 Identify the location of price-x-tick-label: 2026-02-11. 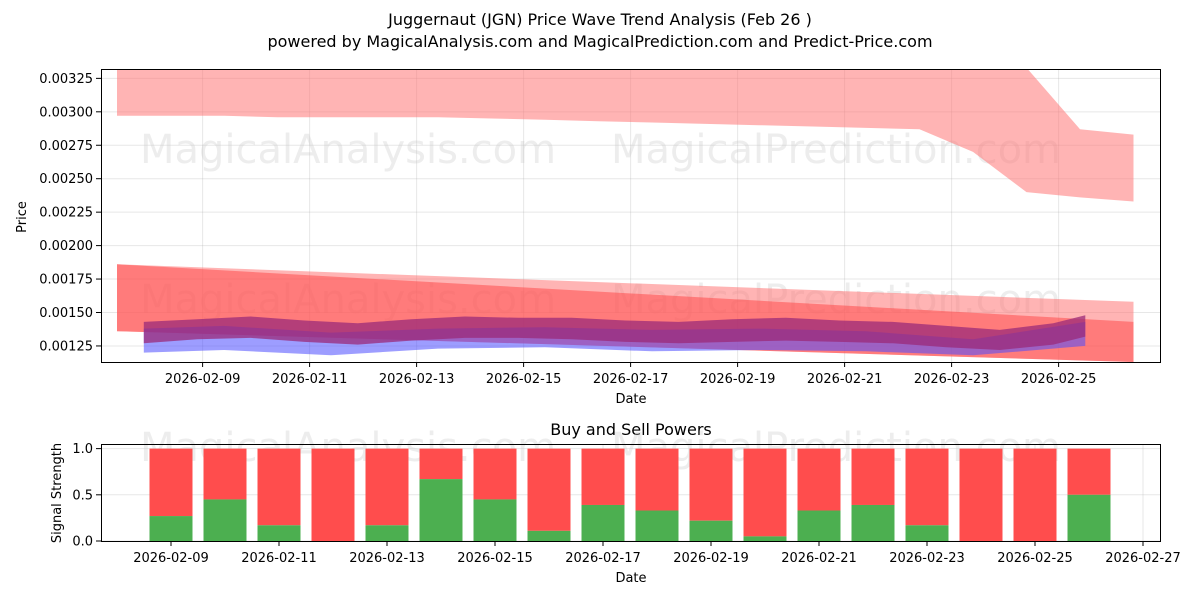
(310, 379).